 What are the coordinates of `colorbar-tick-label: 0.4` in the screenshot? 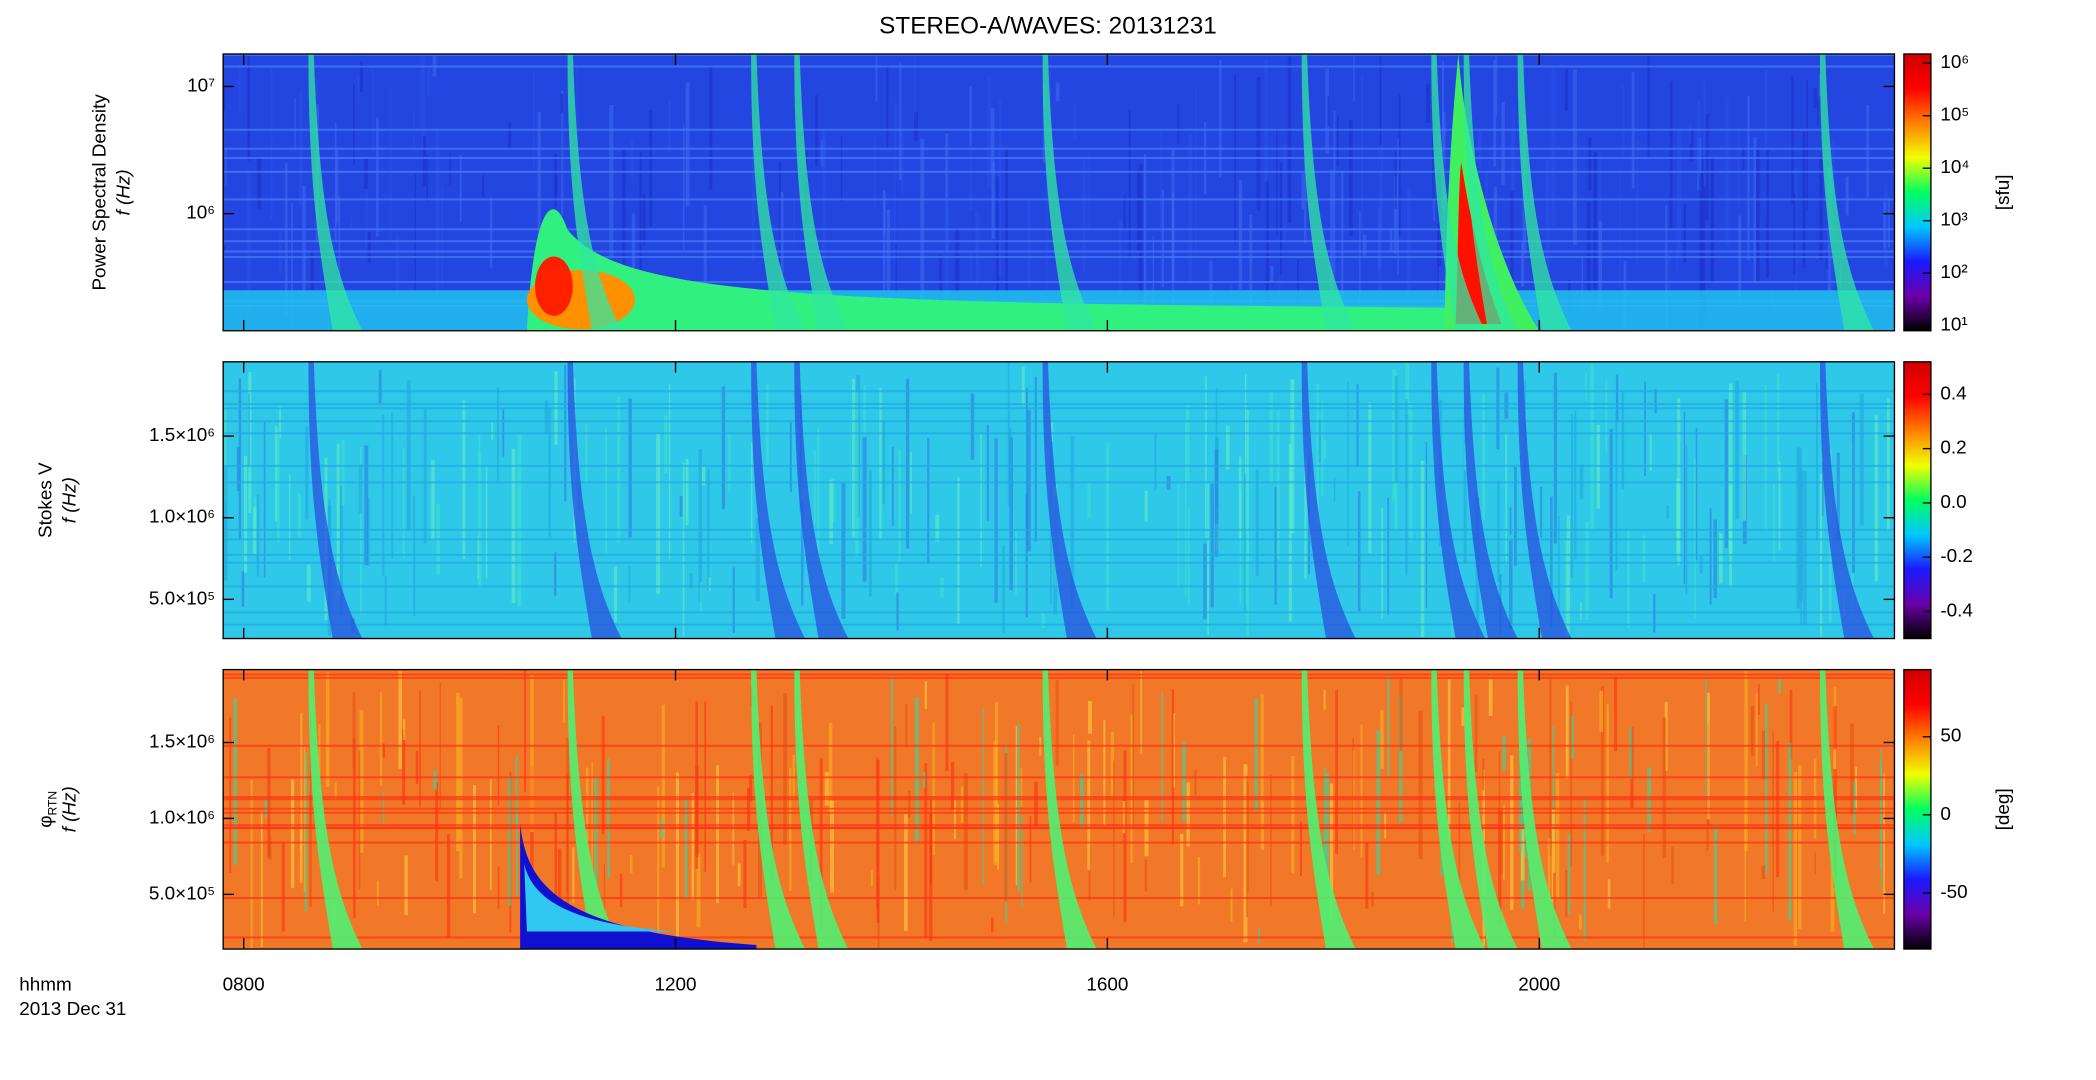 It's located at (1953, 393).